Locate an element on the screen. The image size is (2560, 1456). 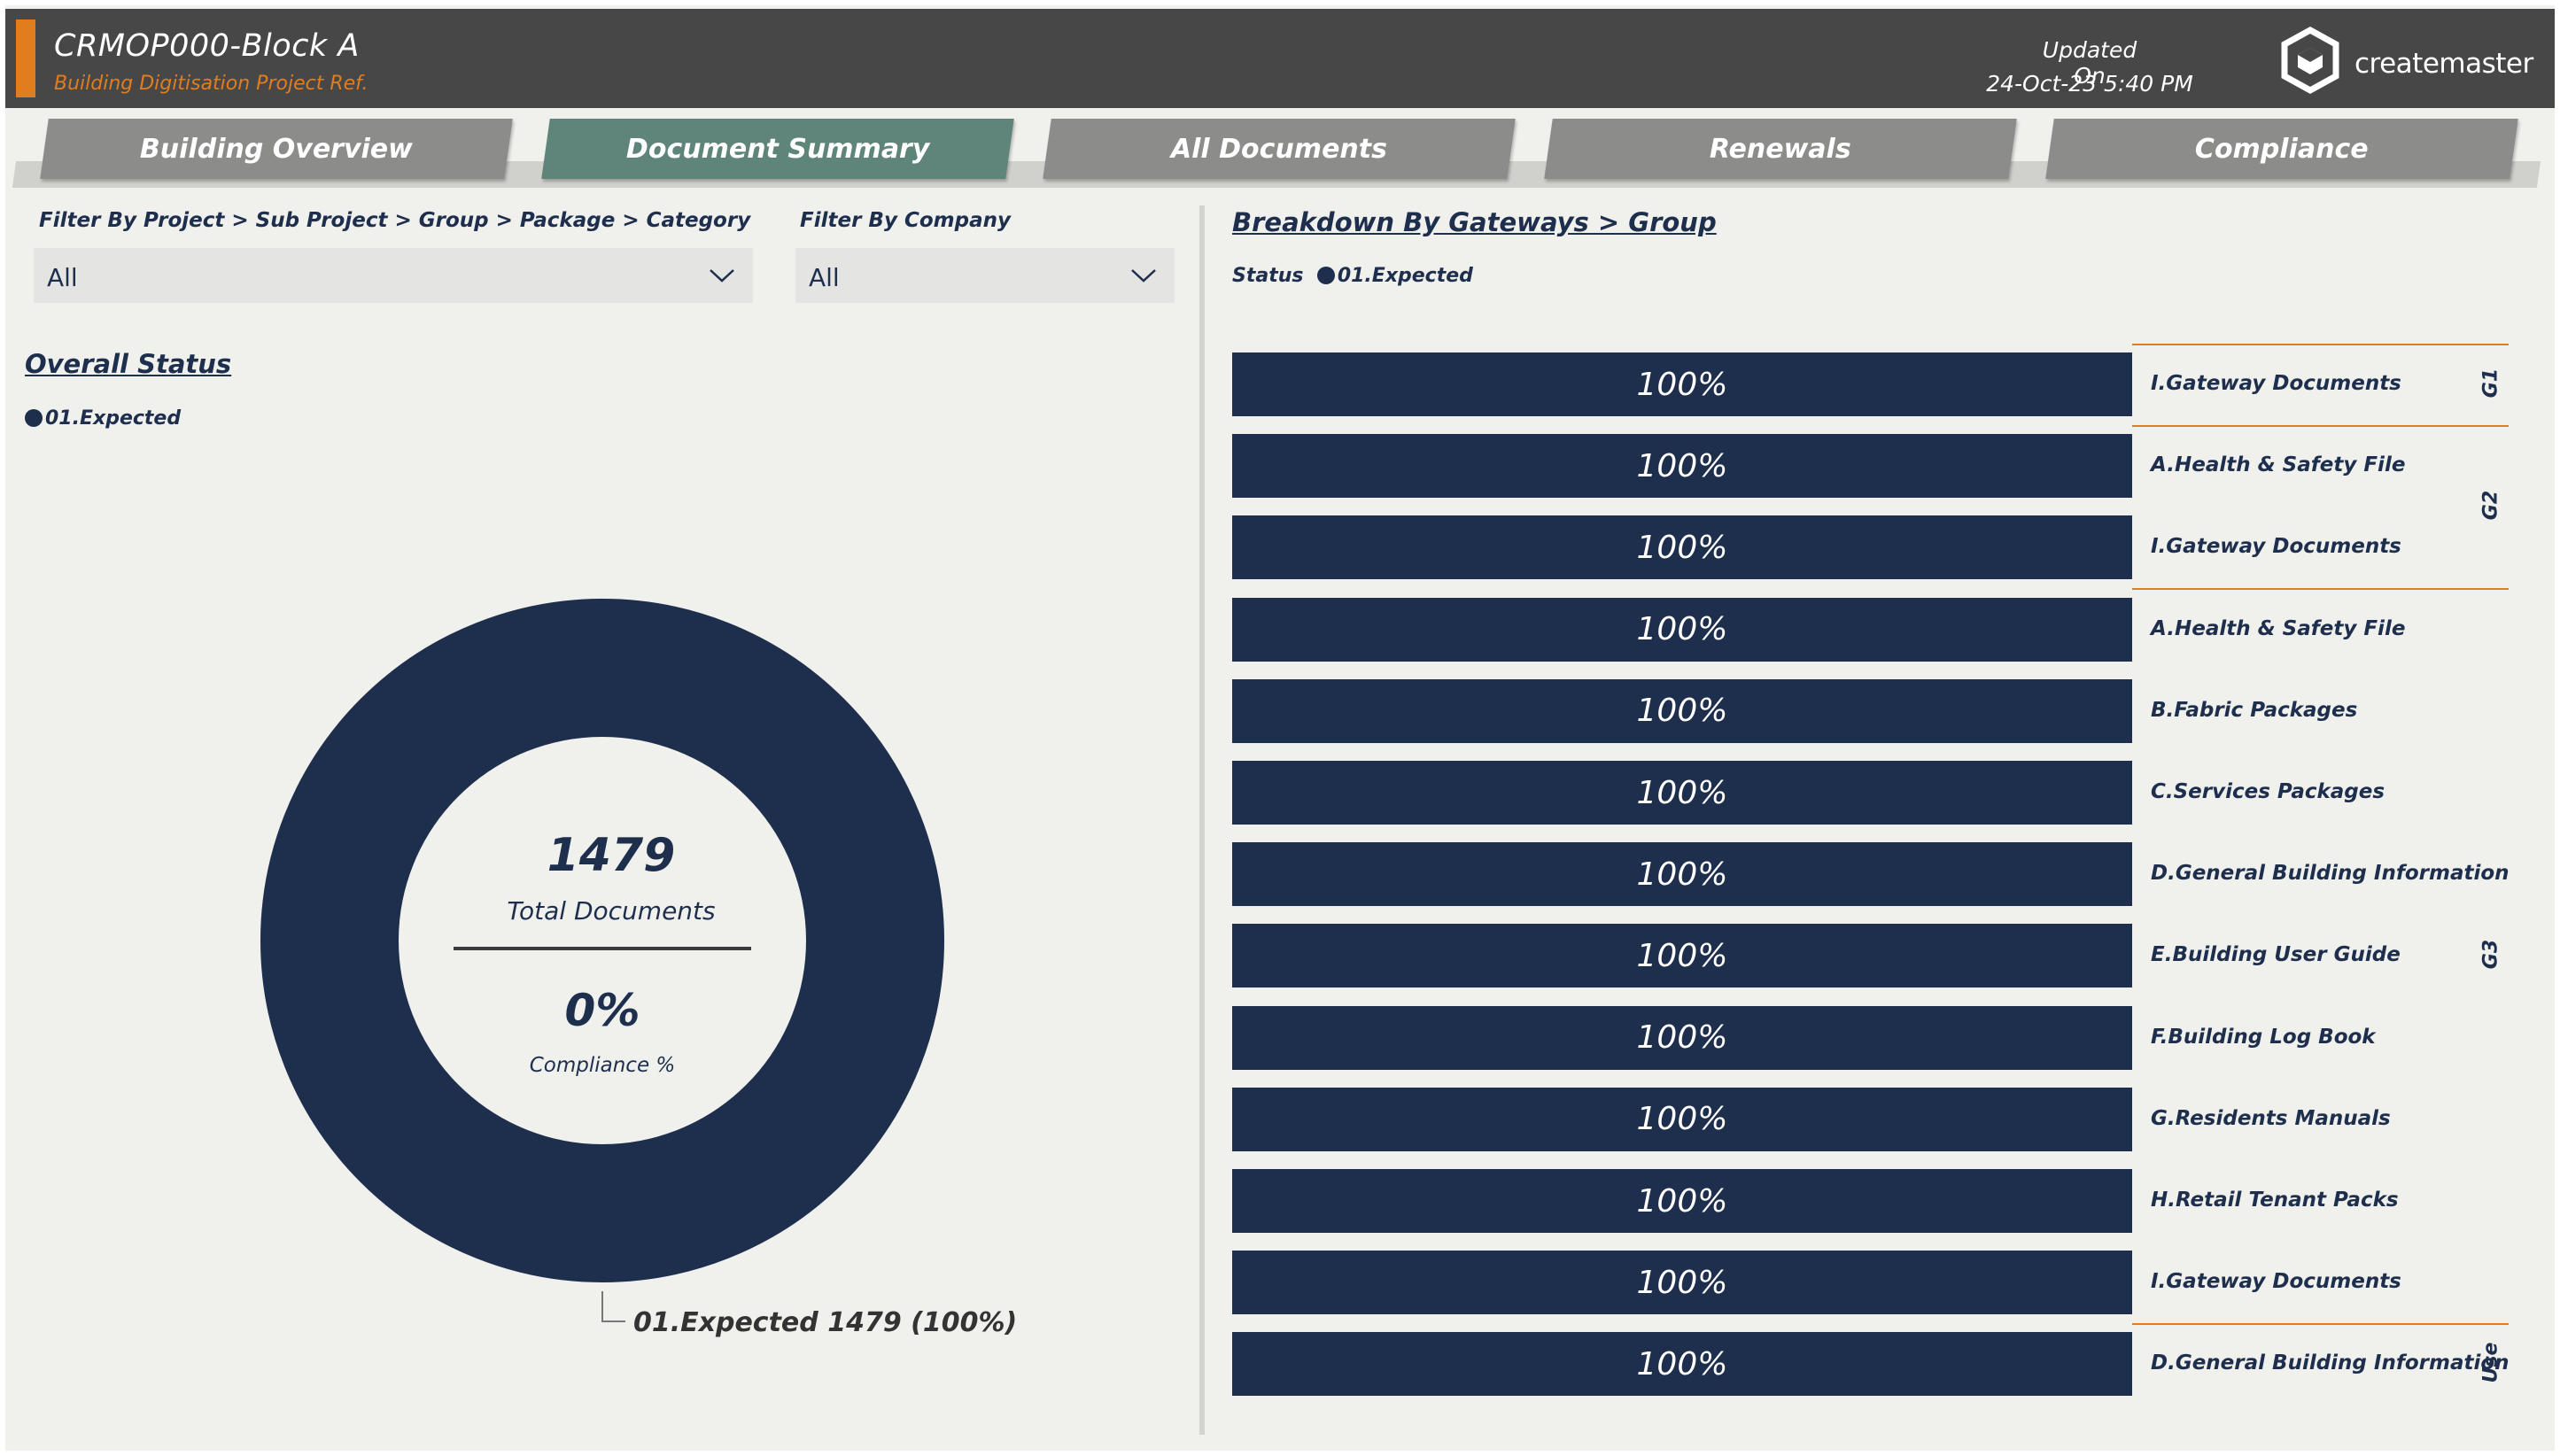
compliance-value: 0% is located at coordinates (602, 1010).